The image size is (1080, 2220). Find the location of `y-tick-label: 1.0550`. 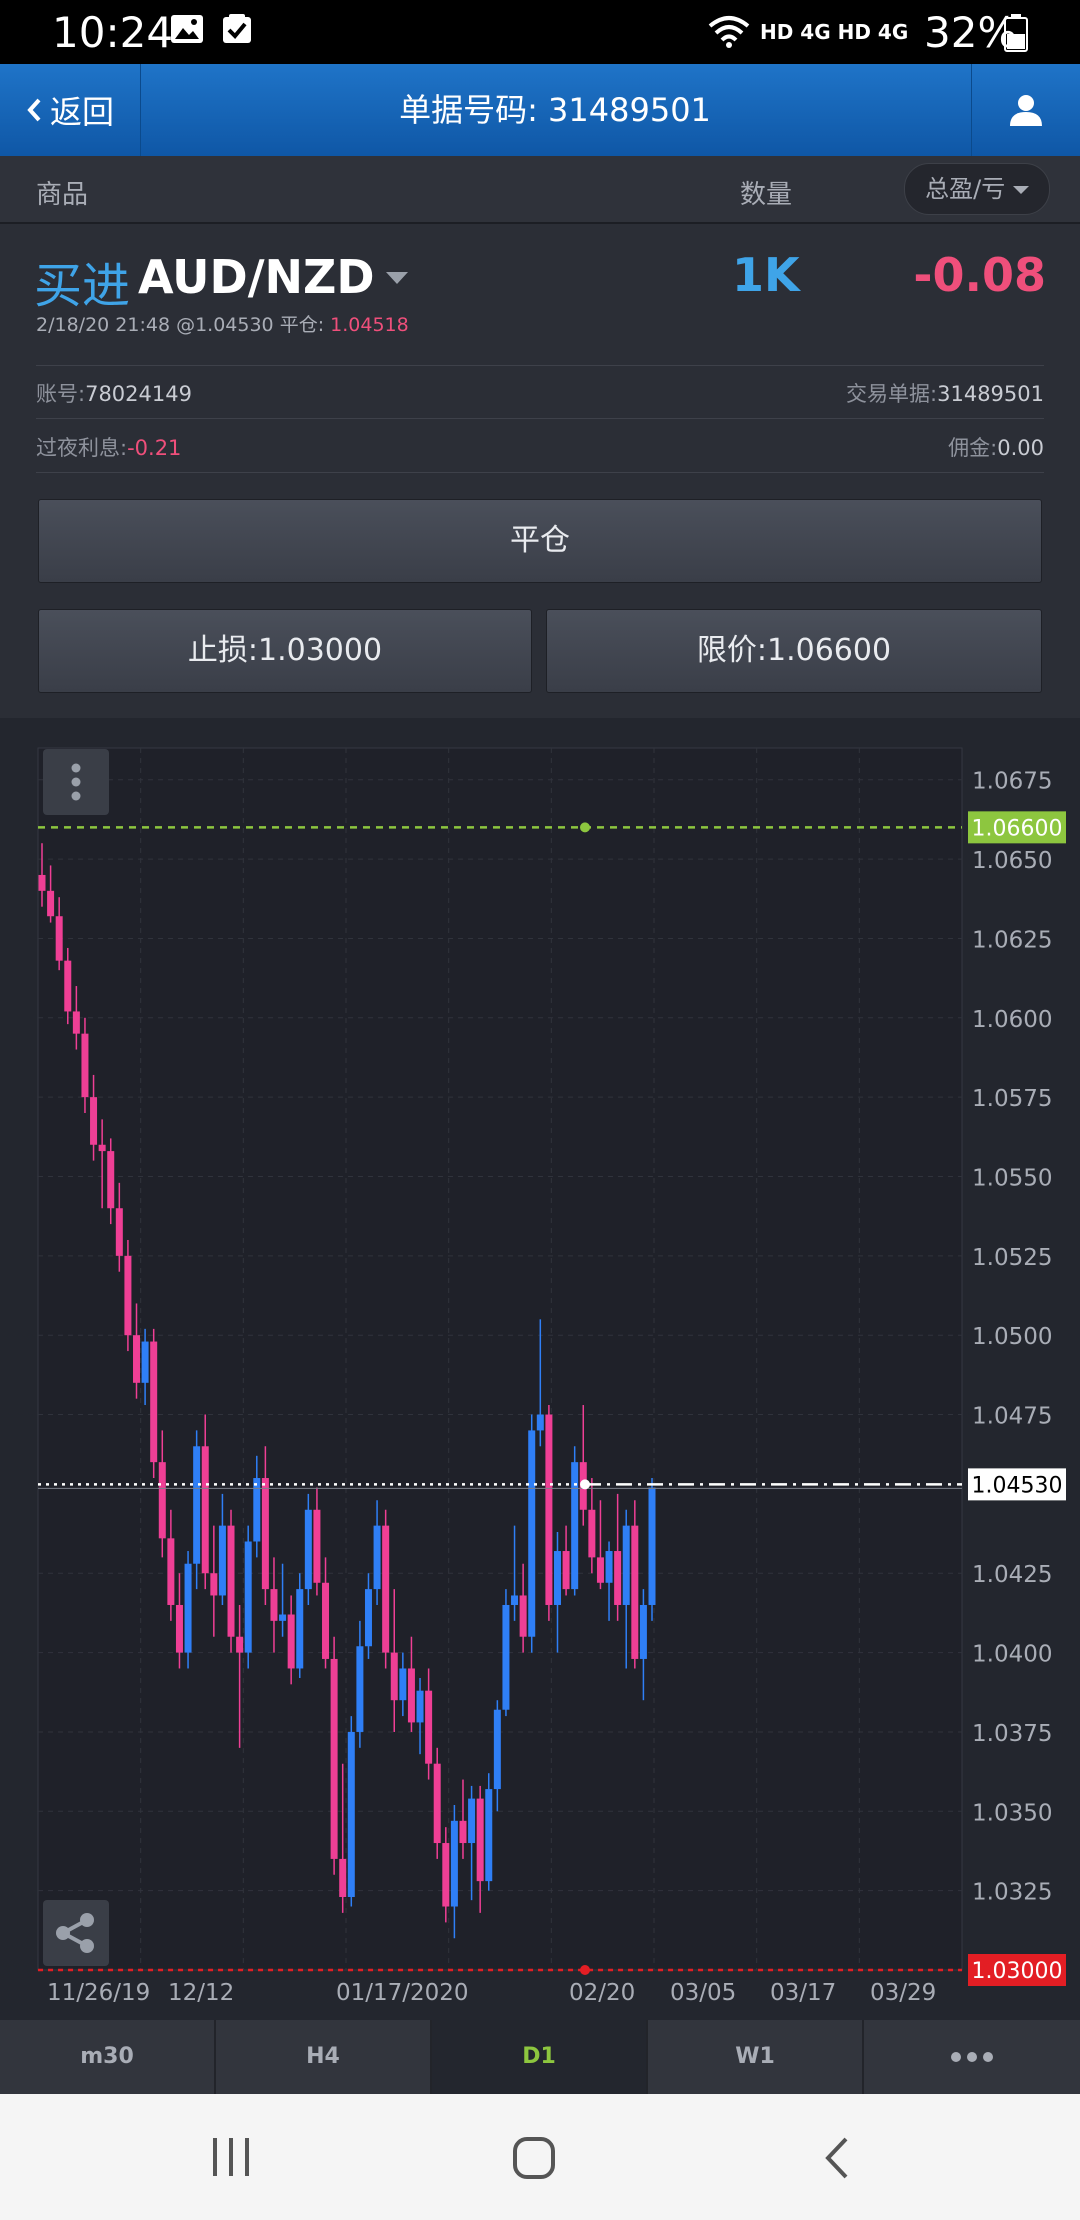

y-tick-label: 1.0550 is located at coordinates (1012, 1178).